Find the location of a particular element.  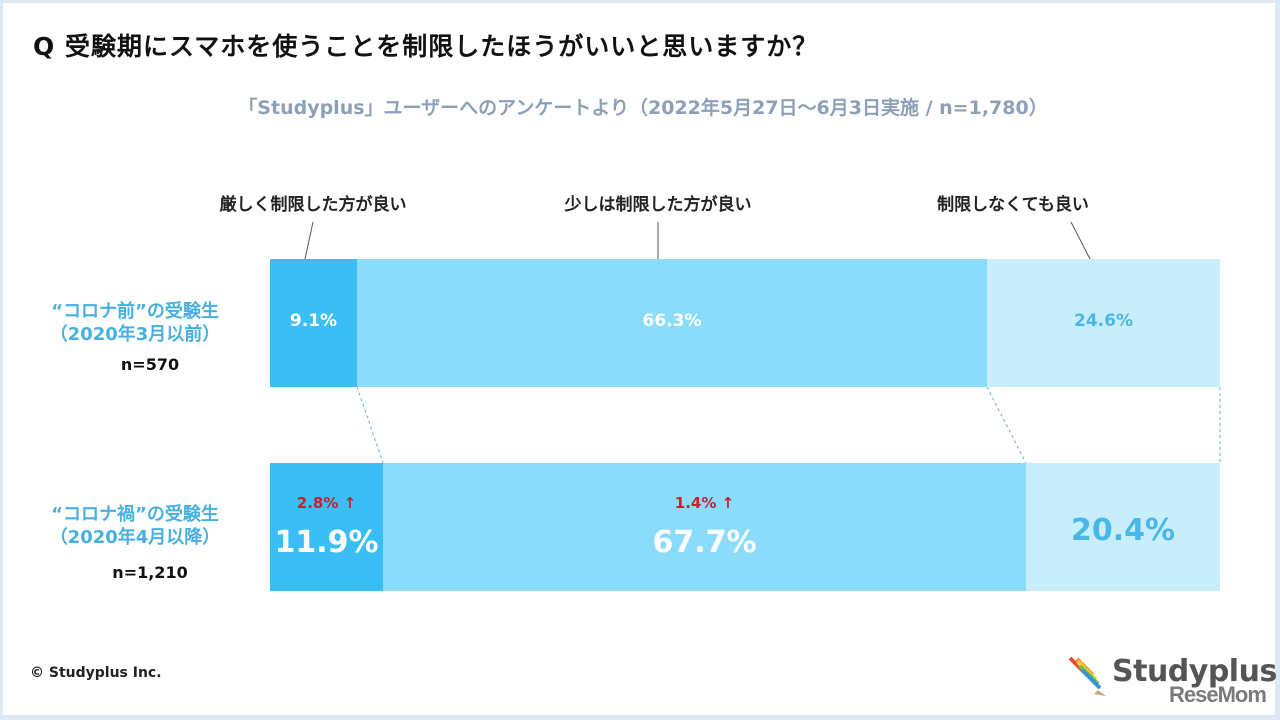

bar-segment-strict: 9.1% is located at coordinates (313, 323).